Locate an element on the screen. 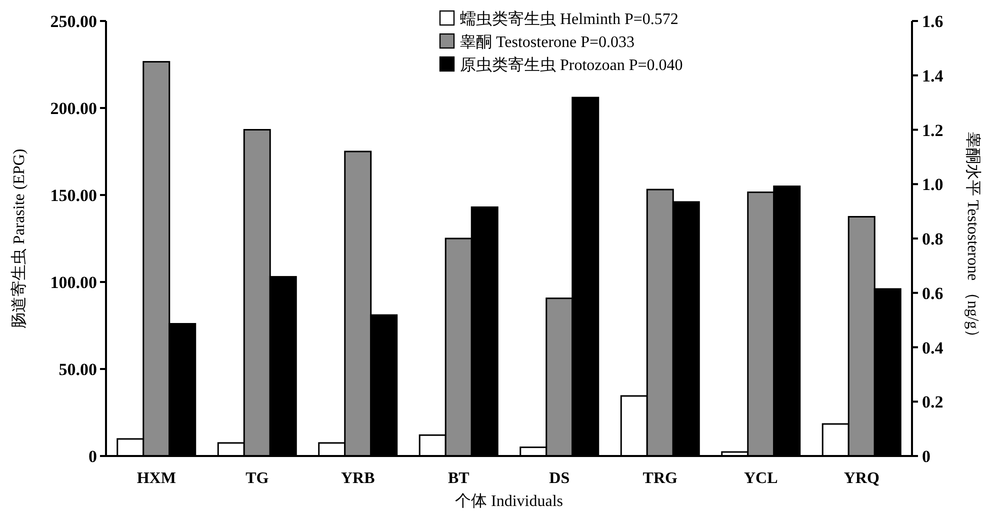 This screenshot has height=512, width=983. x-tick-label: TRG is located at coordinates (660, 478).